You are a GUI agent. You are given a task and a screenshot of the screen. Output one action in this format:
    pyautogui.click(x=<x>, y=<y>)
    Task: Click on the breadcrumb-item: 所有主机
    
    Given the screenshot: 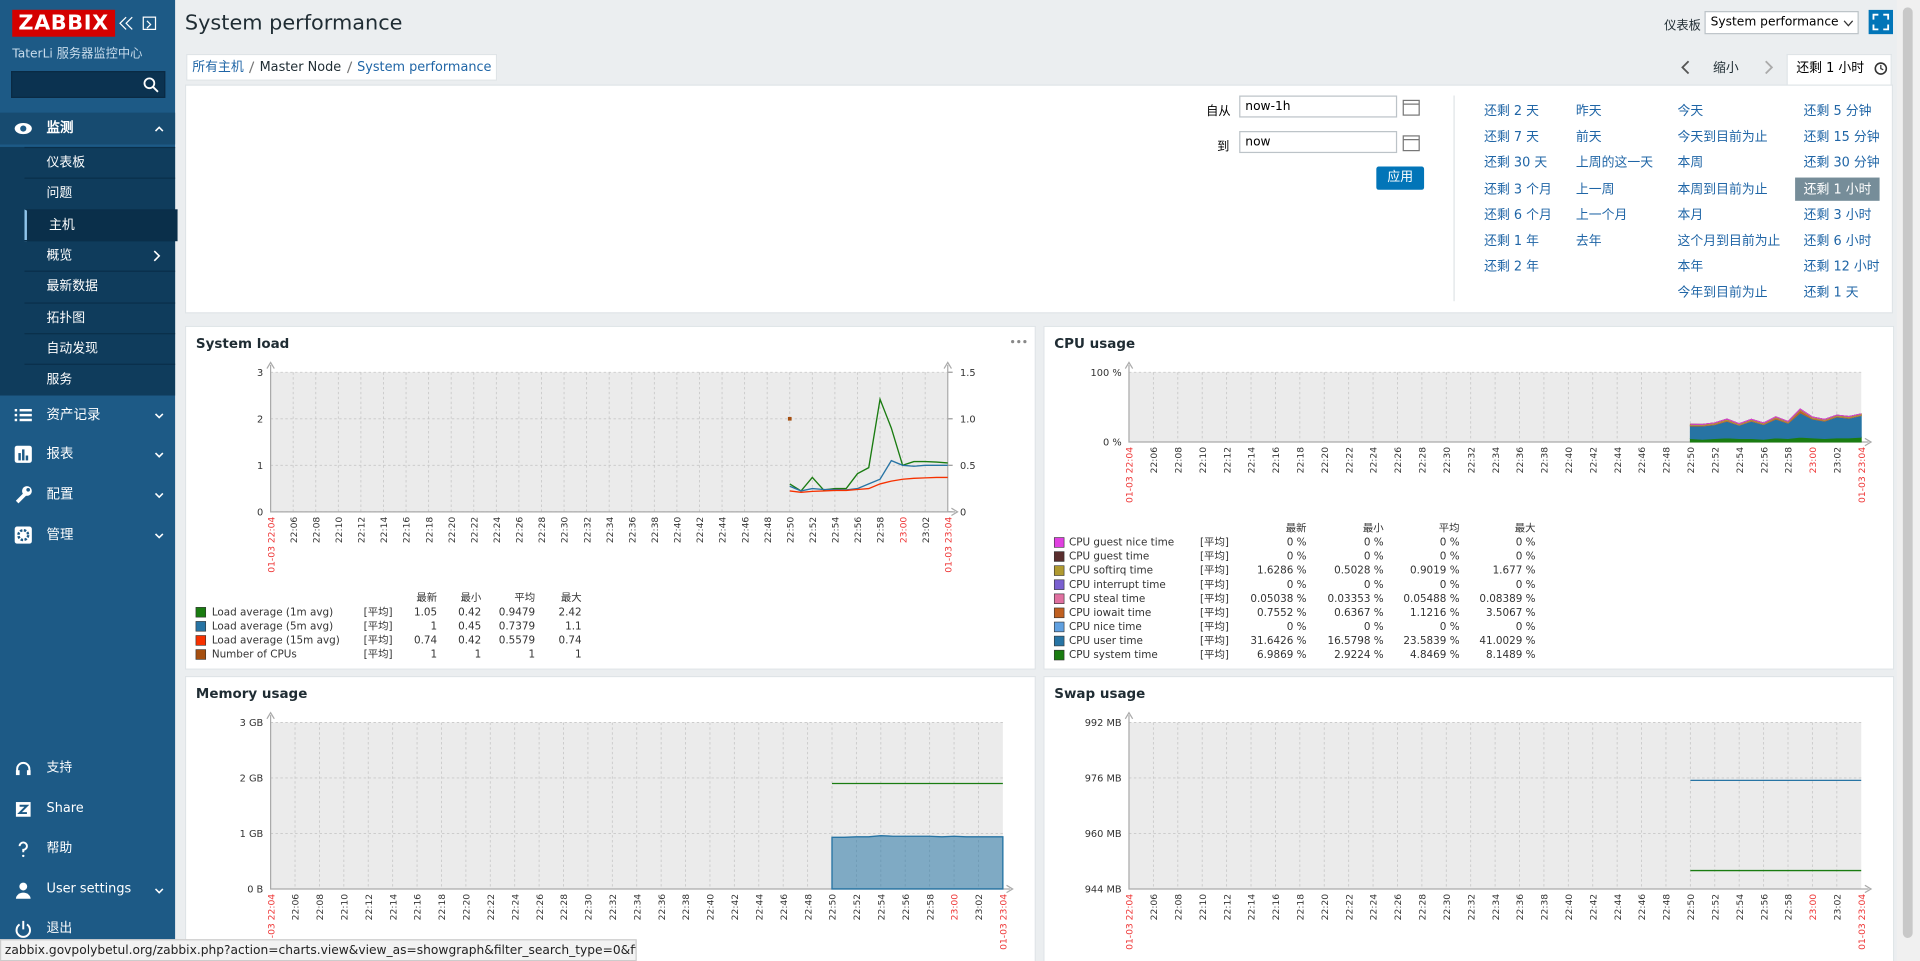 What is the action you would take?
    pyautogui.click(x=218, y=67)
    